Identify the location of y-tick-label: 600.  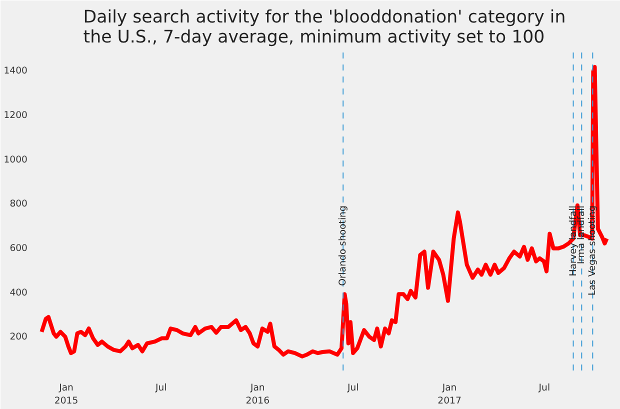
(19, 248).